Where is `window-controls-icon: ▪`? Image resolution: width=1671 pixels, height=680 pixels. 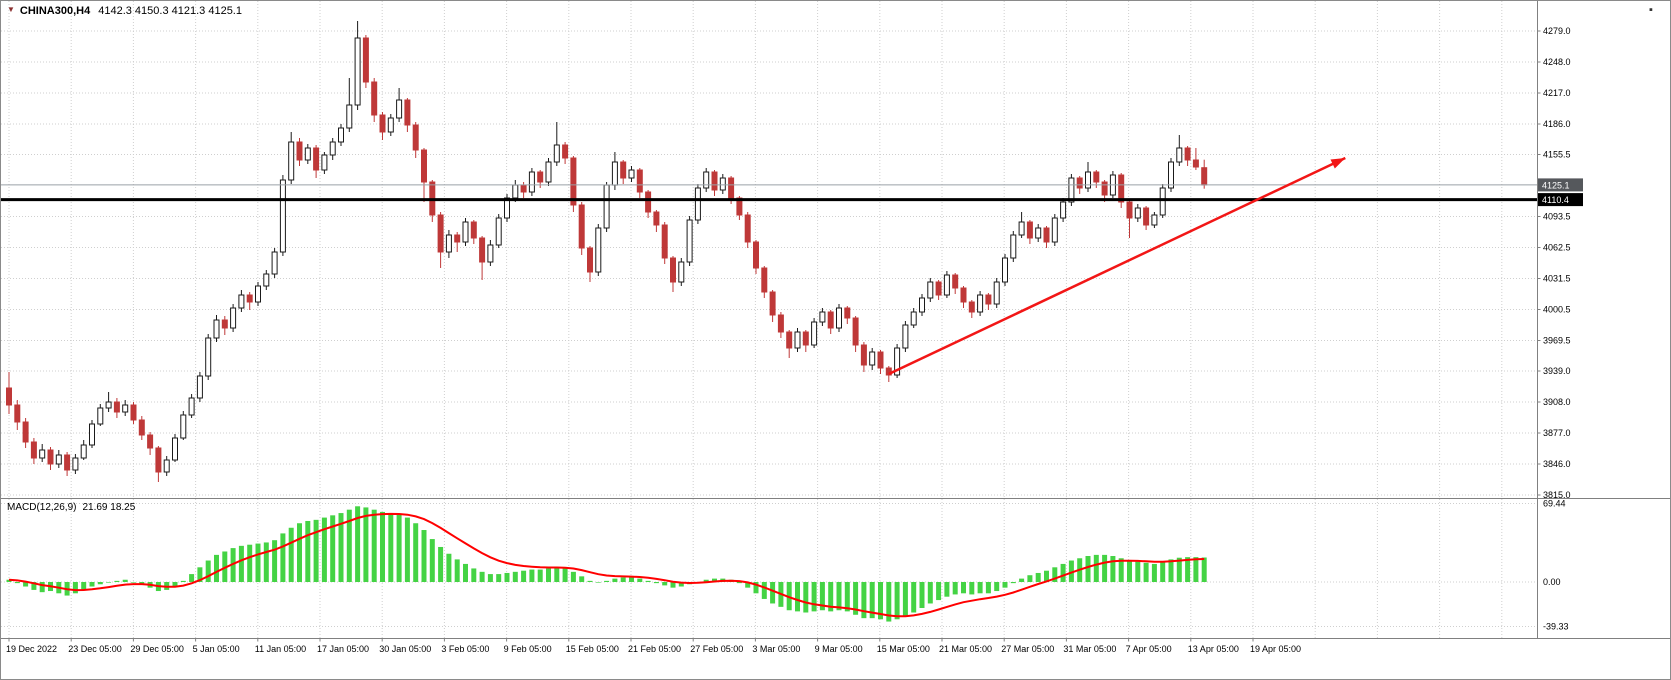
window-controls-icon: ▪ is located at coordinates (1651, 10).